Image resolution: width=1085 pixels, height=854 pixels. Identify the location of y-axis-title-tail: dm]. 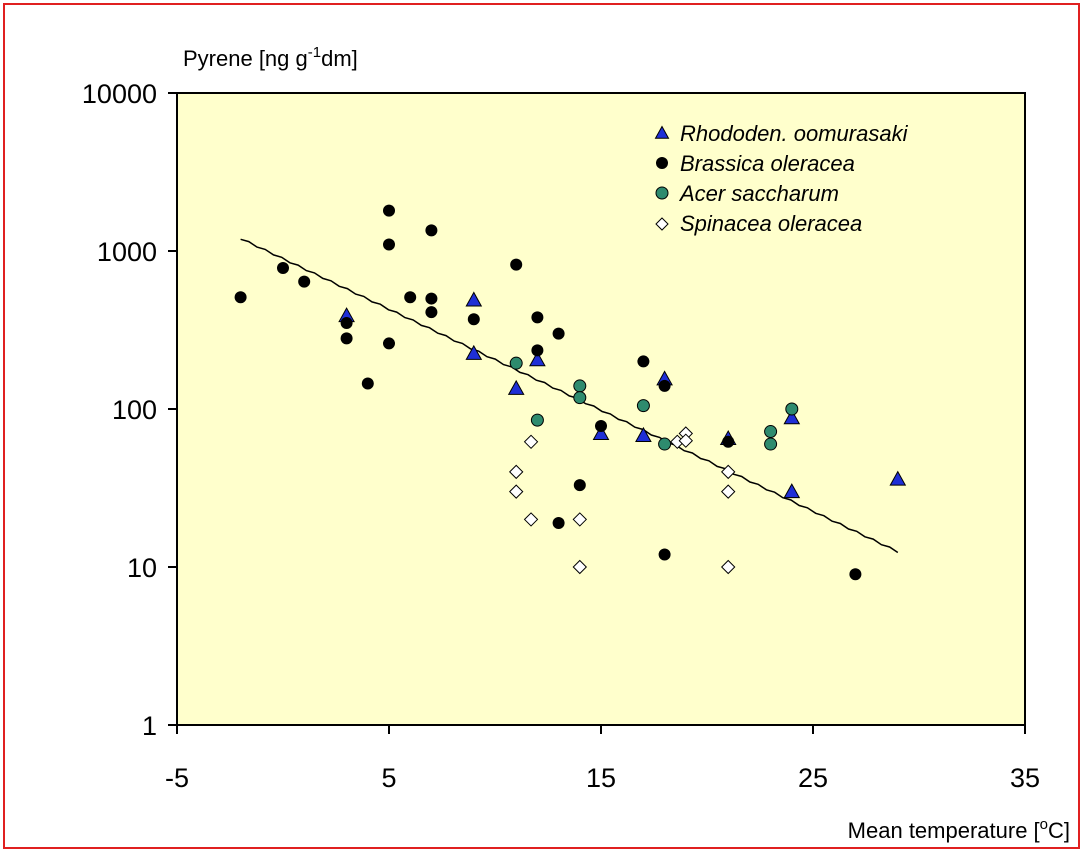
(339, 58).